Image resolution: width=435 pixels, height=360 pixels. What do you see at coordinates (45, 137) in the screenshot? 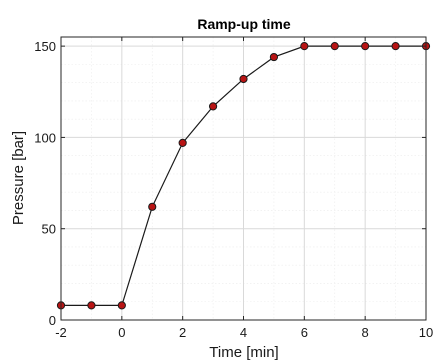
I see `y-tick-label: 100` at bounding box center [45, 137].